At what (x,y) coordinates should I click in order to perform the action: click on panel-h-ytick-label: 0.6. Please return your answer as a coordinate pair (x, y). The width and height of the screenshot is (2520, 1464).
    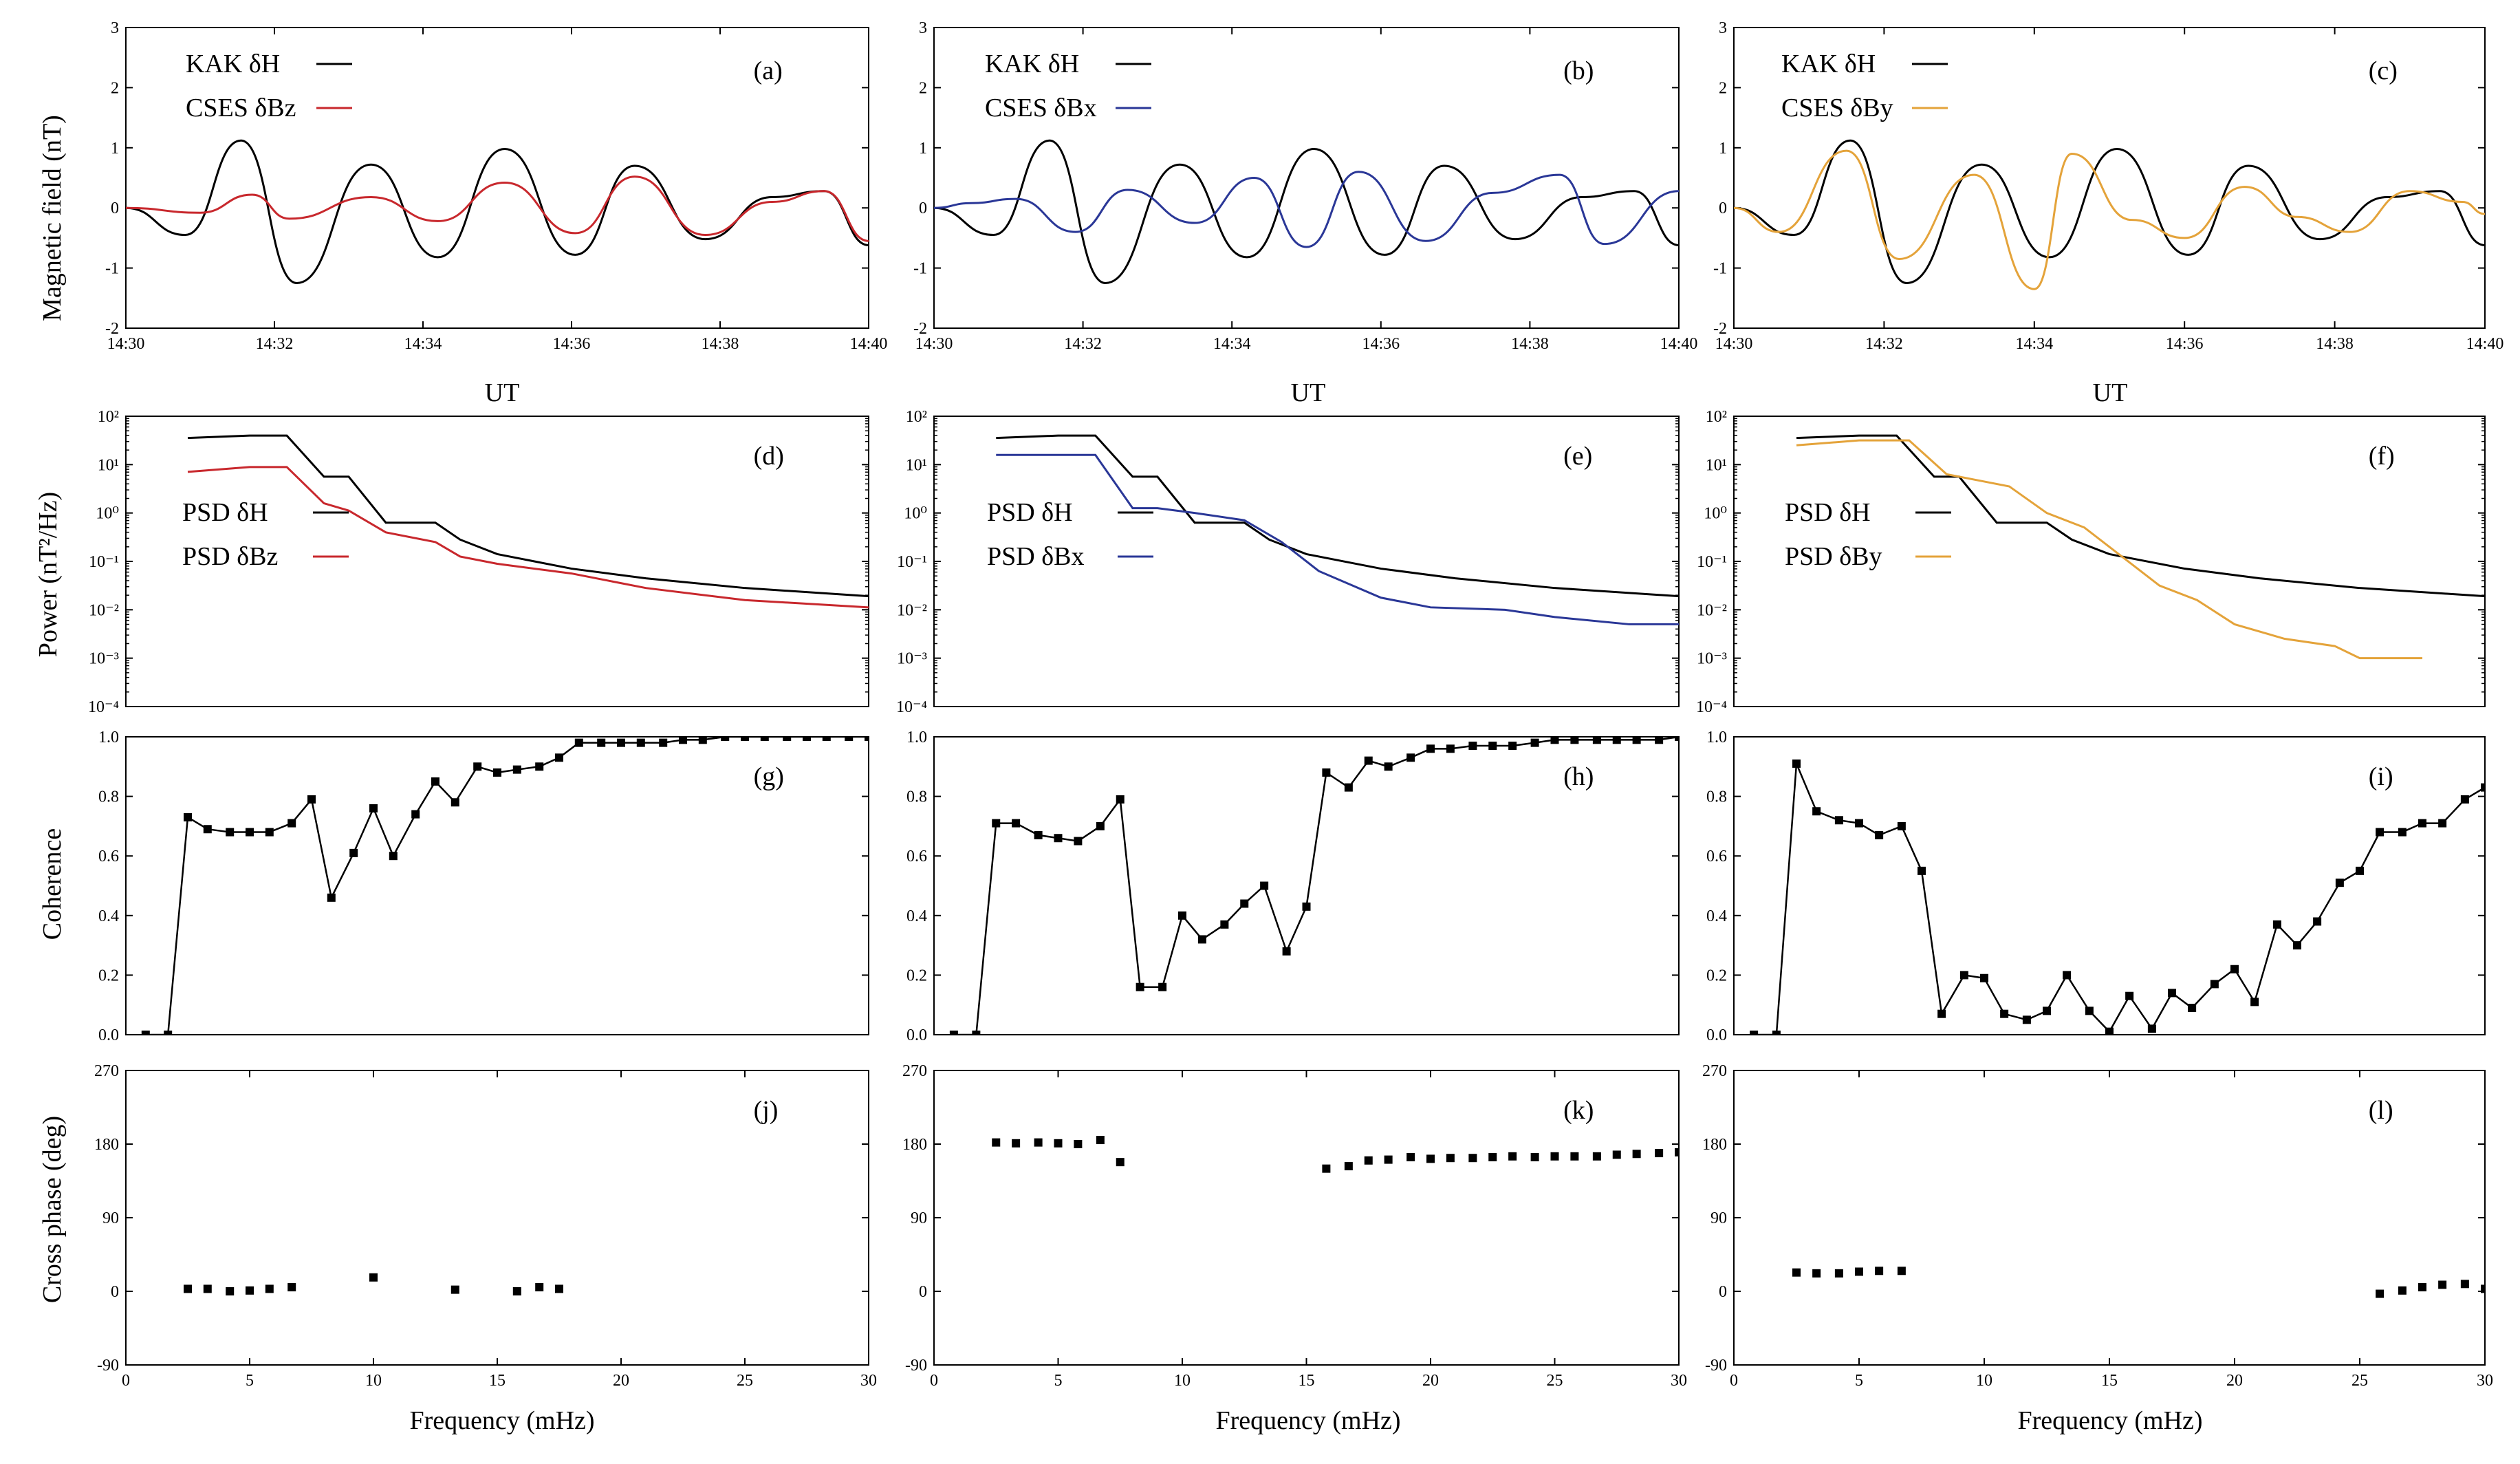
    Looking at the image, I should click on (916, 857).